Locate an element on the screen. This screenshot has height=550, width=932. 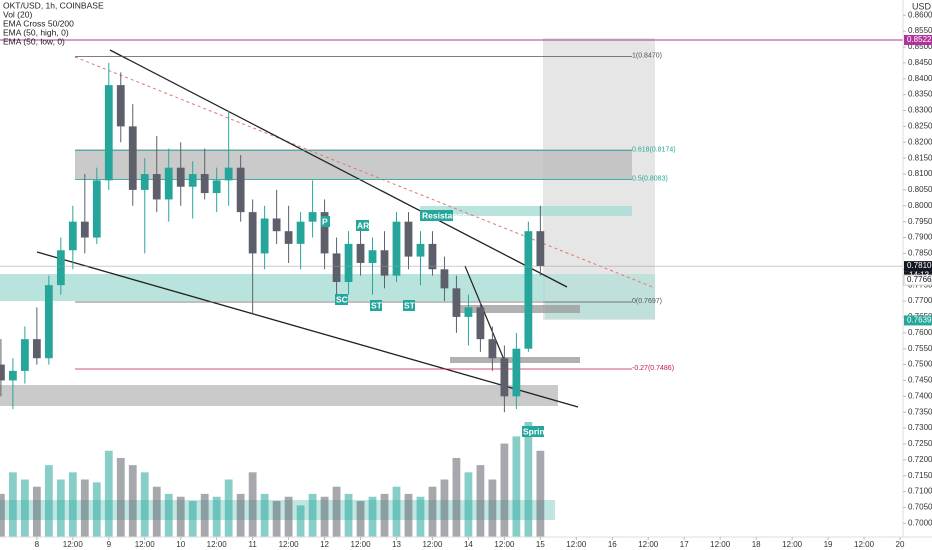
y-tick-label: 0.7900 is located at coordinates (920, 237).